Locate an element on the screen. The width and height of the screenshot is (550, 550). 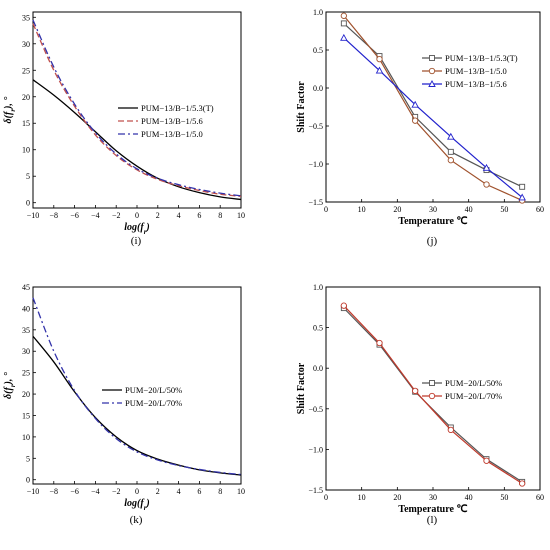
legend-entry: PUM−13/B−1/5.3(T) is located at coordinates (481, 58).